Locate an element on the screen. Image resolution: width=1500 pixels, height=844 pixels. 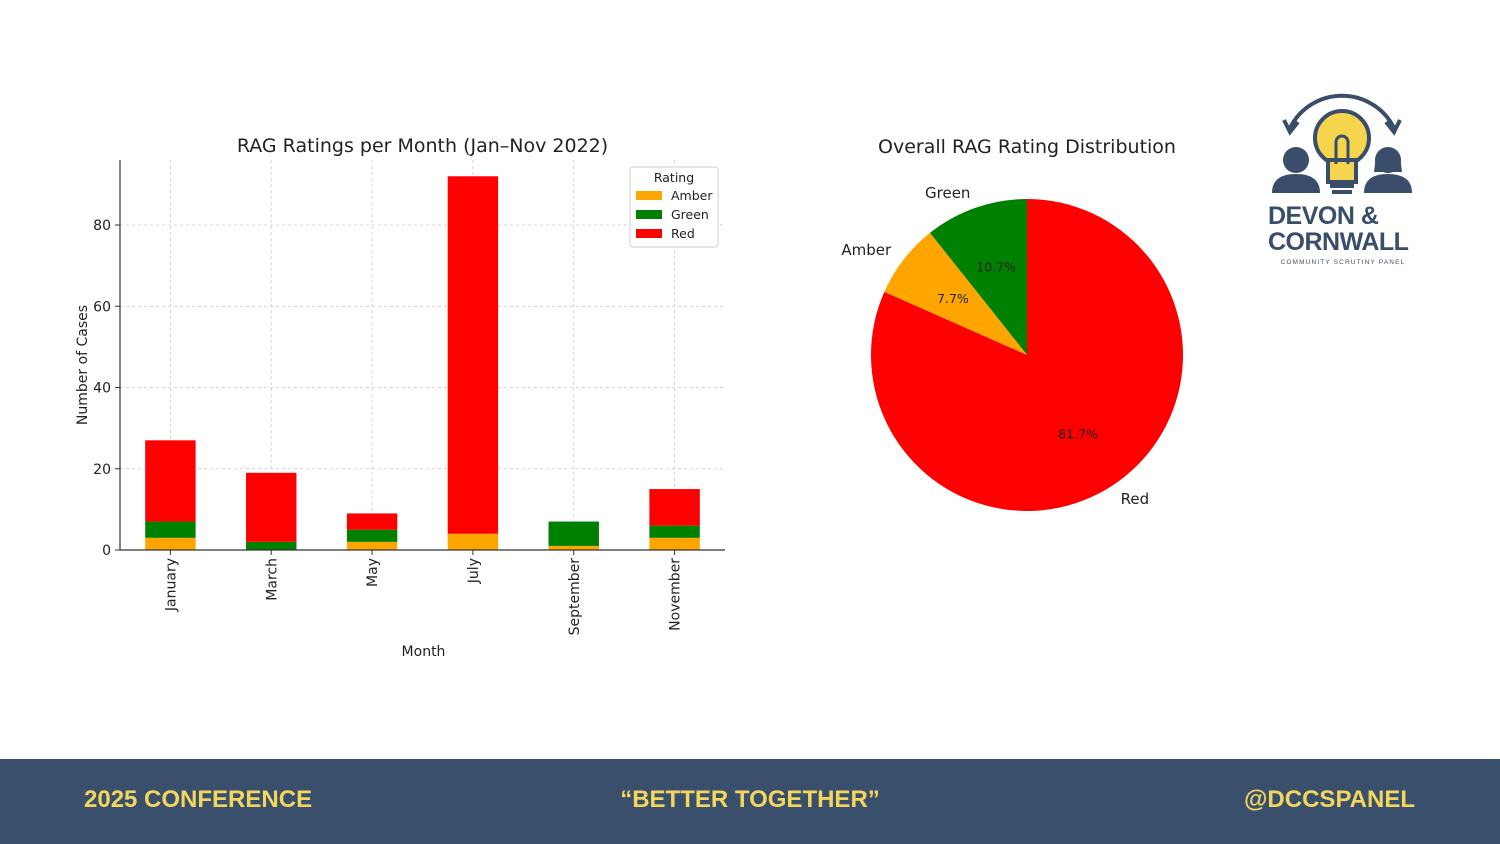
legend-box is located at coordinates (674, 207).